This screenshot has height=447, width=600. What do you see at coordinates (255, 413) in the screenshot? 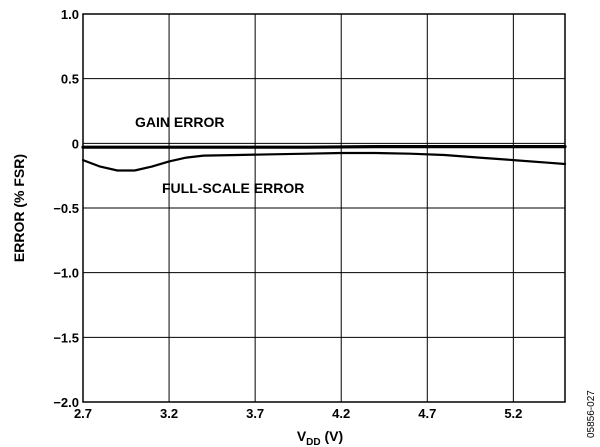
I see `x-tick-label: 3.7` at bounding box center [255, 413].